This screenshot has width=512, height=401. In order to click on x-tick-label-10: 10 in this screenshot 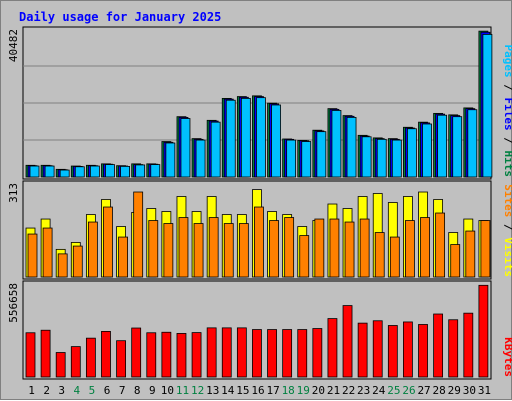, I will do `click(167, 390)`.